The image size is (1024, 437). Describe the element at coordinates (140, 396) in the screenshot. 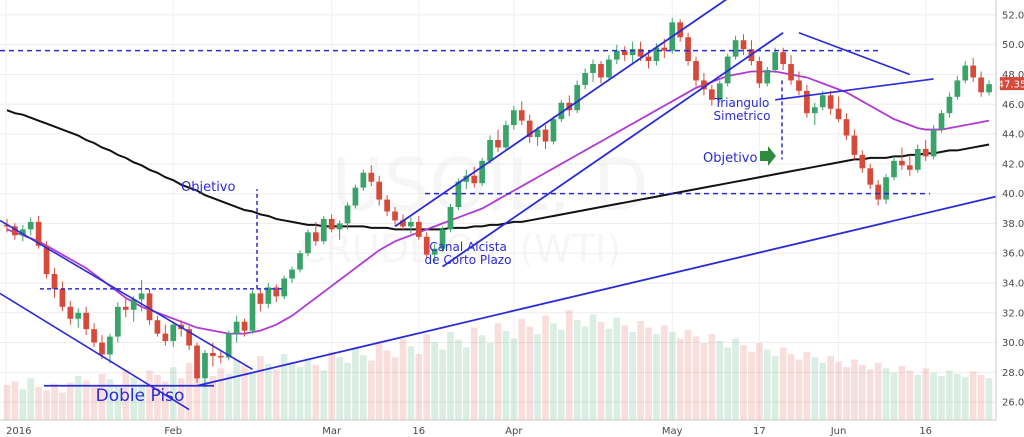

I see `annotation-doble-piso: Doble Piso` at that location.